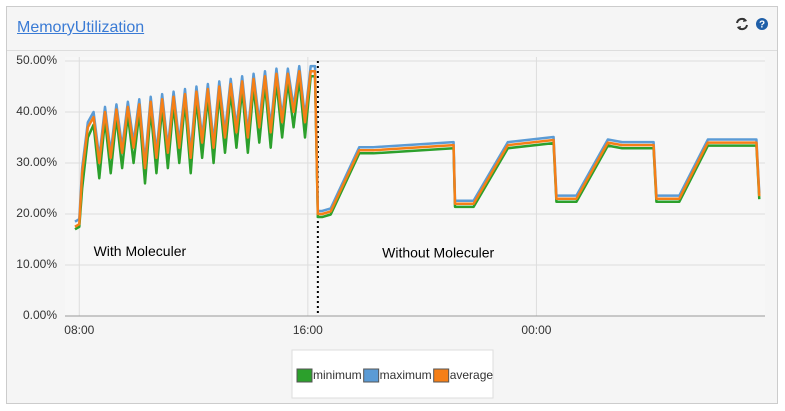  Describe the element at coordinates (140, 251) in the screenshot. I see `annotation: With Moleculer` at that location.